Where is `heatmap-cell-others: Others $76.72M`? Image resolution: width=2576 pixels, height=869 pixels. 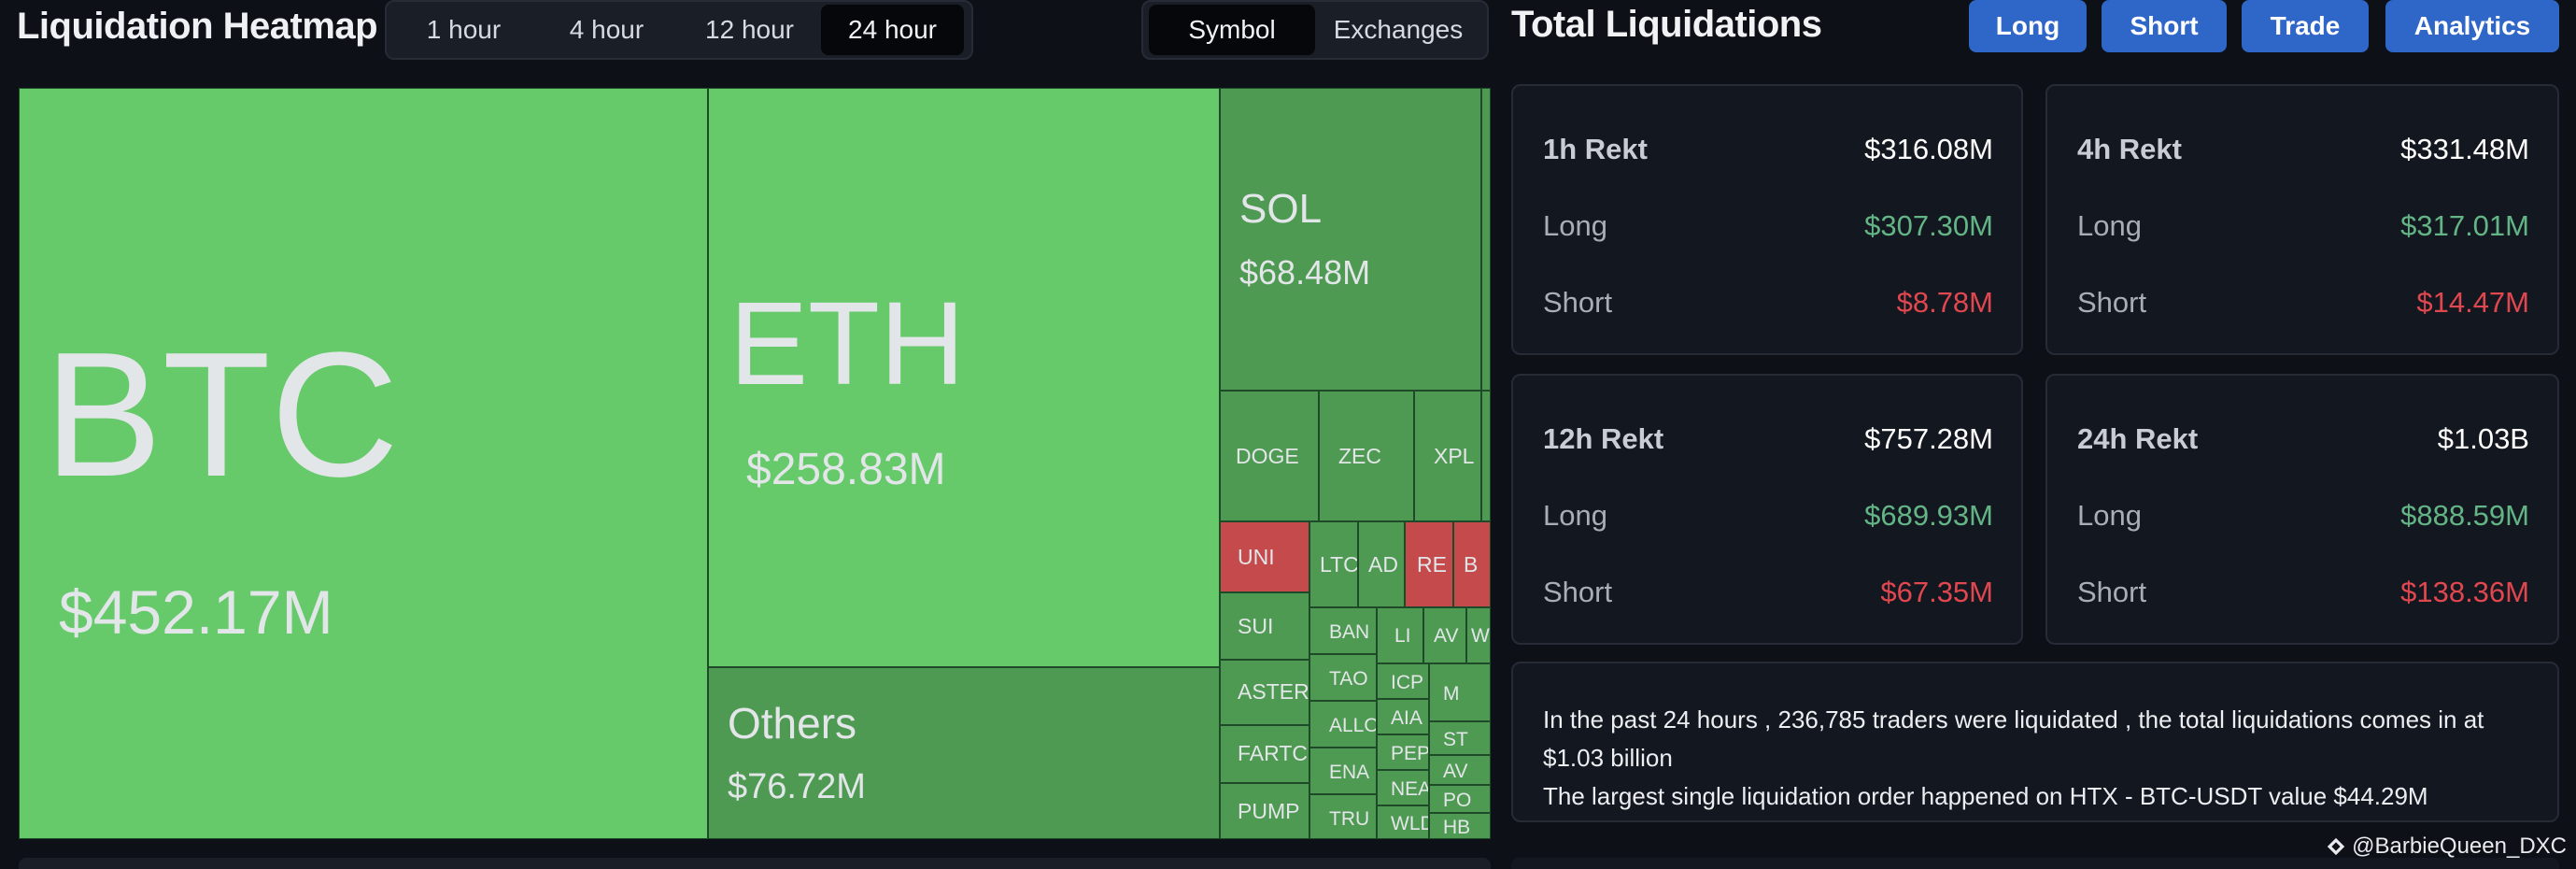 heatmap-cell-others: Others $76.72M is located at coordinates (964, 753).